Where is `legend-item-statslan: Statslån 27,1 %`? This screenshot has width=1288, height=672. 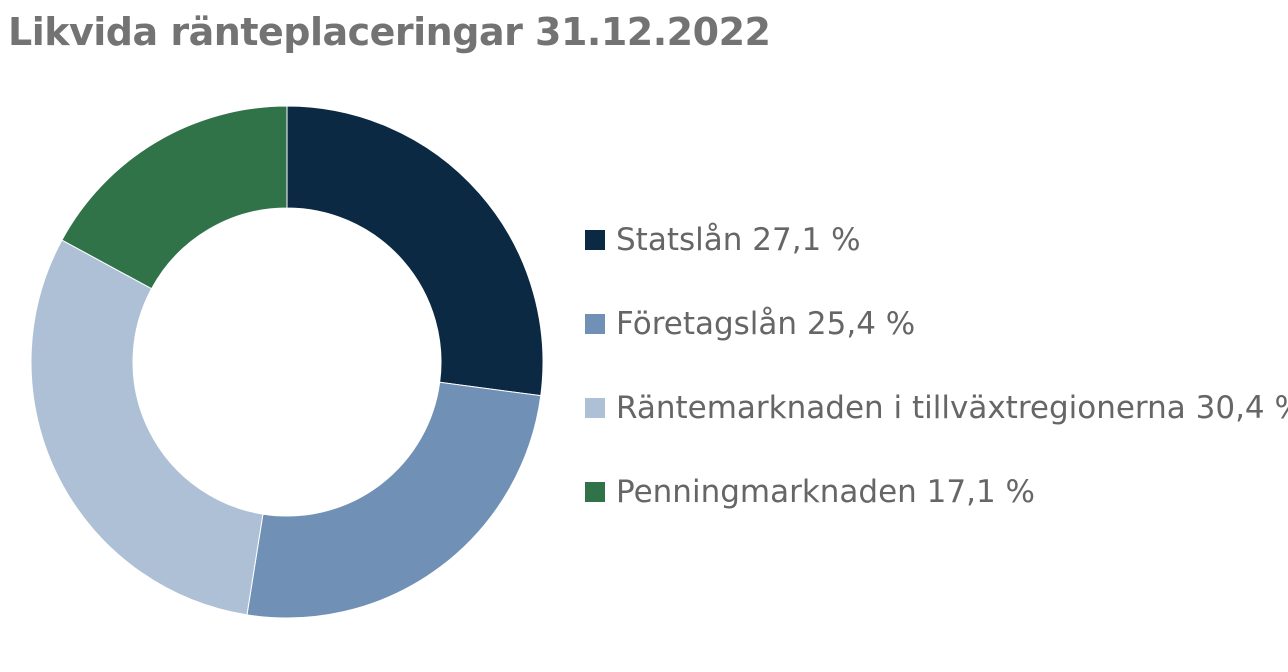 legend-item-statslan: Statslån 27,1 % is located at coordinates (936, 257).